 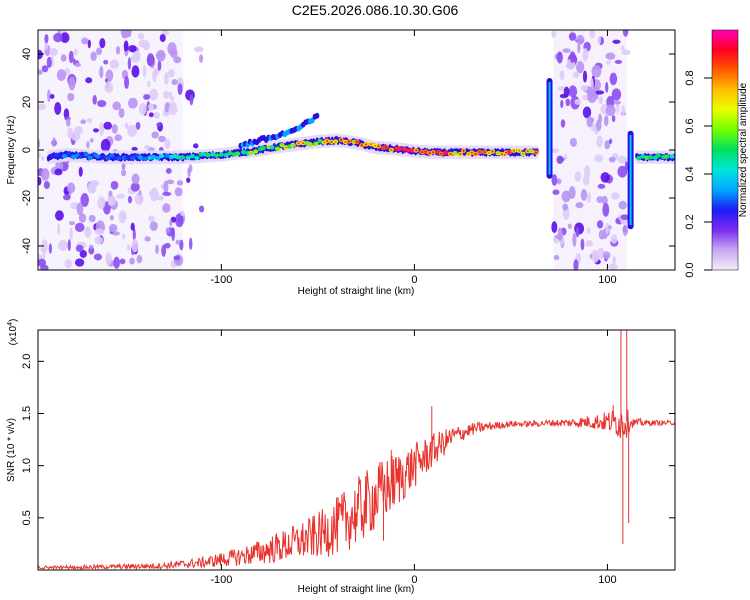 I want to click on snr-scale-base: (x10, so click(x=13, y=335).